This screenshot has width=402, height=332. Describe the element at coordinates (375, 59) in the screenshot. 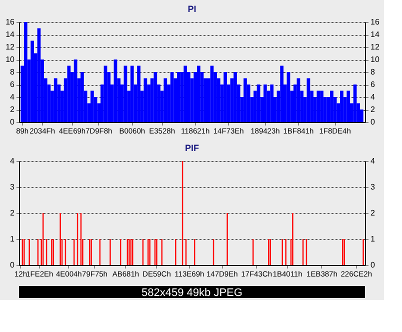

I see `y2-tick-label: 10` at that location.